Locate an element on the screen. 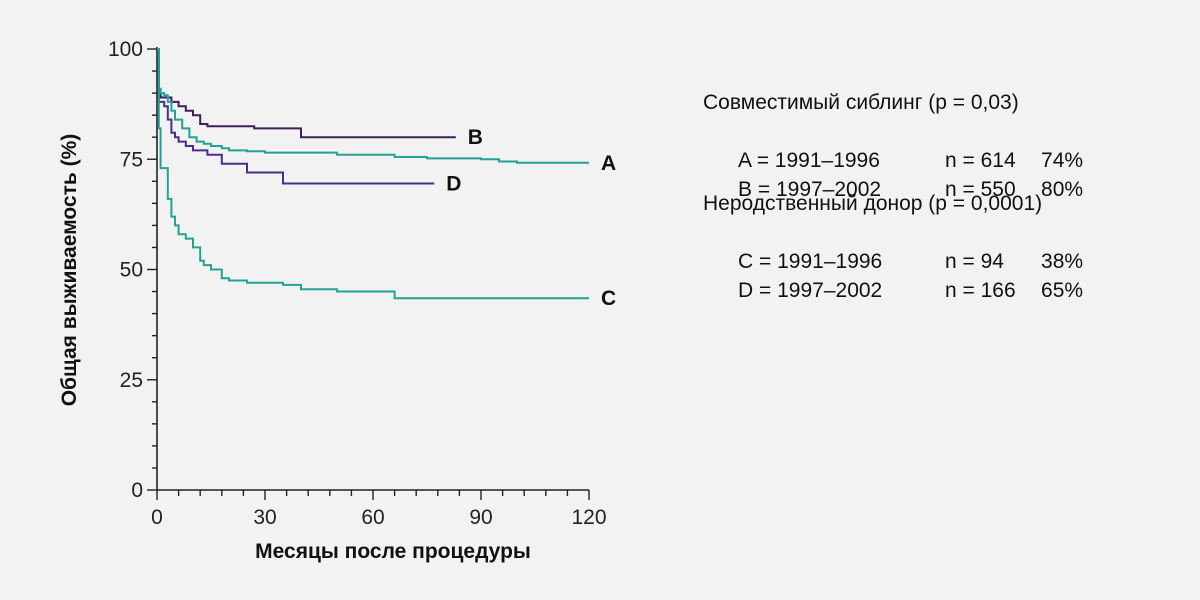 This screenshot has height=600, width=1200. legend-row-name: B = 1997–2002 is located at coordinates (810, 189).